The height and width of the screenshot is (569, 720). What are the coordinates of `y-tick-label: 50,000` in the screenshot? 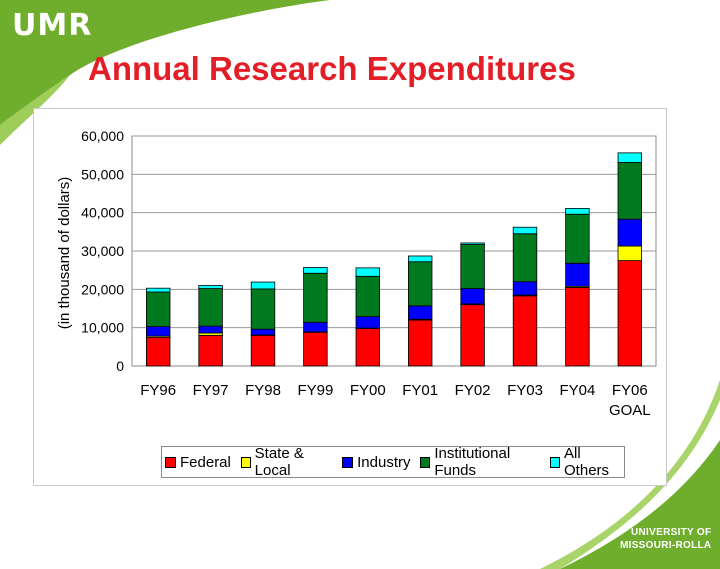 It's located at (102, 174).